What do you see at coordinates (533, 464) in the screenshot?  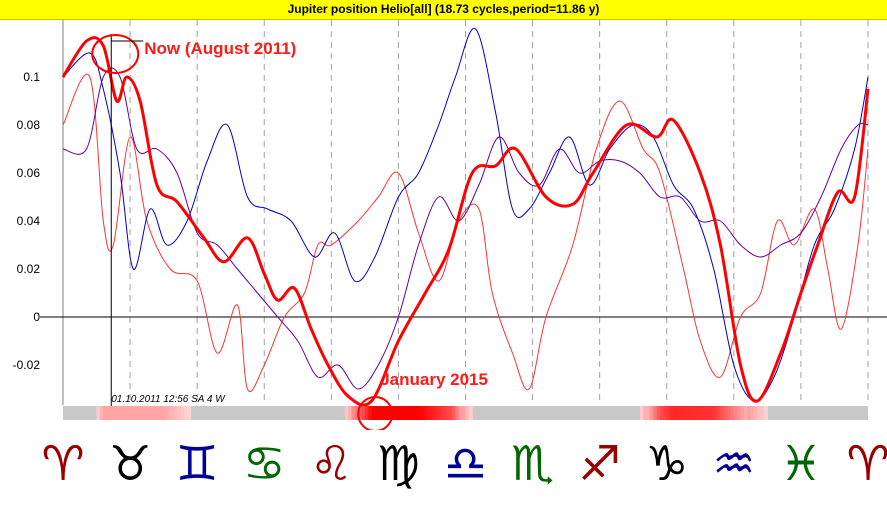 I see `zodiac-sign-icon: ♏` at bounding box center [533, 464].